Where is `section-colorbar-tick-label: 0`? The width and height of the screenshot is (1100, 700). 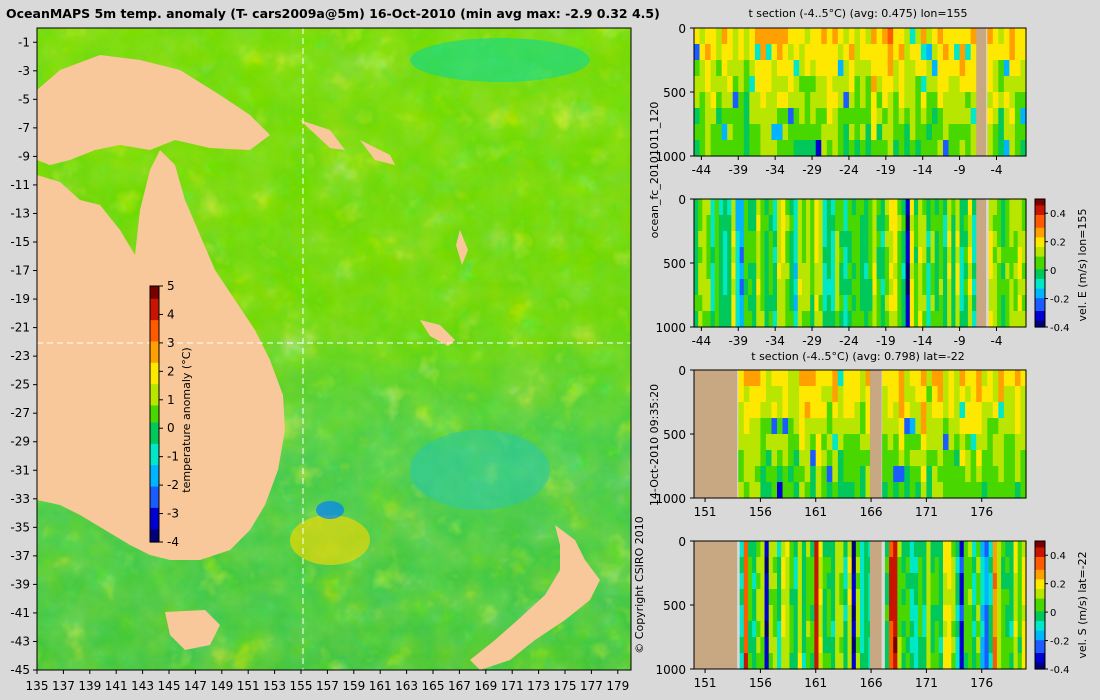
section-colorbar-tick-label: 0 is located at coordinates (1053, 613).